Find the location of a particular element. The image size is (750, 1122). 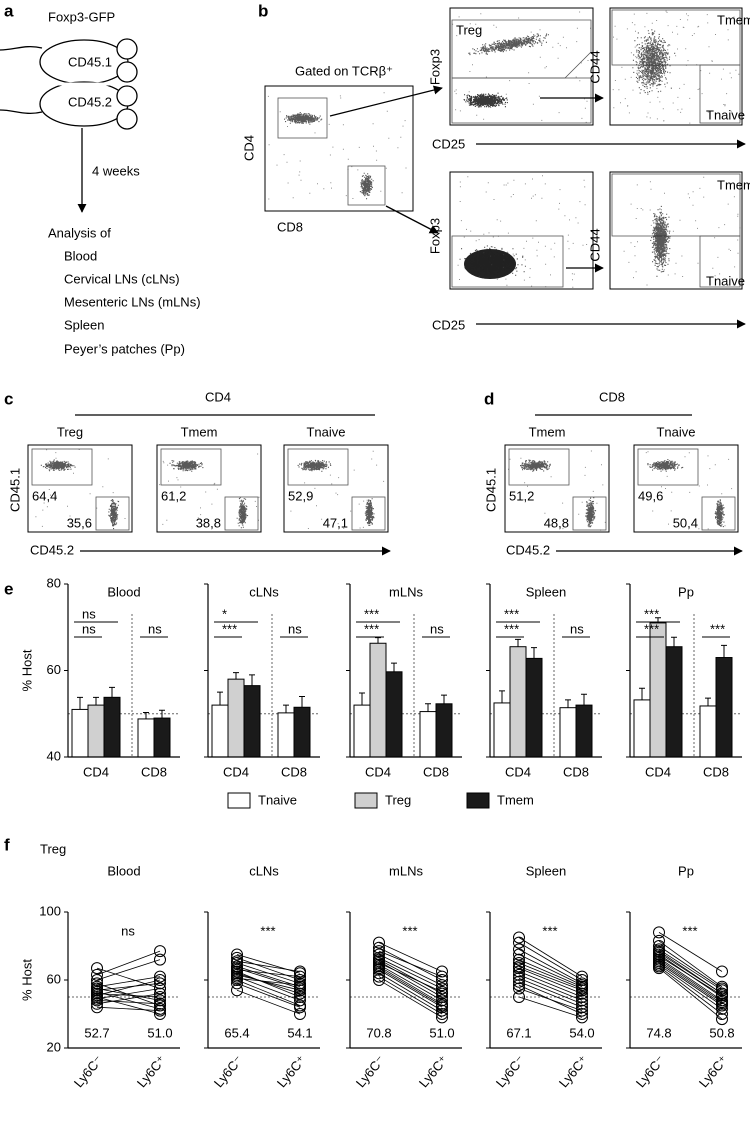

chart-title: Spleen is located at coordinates (546, 870).